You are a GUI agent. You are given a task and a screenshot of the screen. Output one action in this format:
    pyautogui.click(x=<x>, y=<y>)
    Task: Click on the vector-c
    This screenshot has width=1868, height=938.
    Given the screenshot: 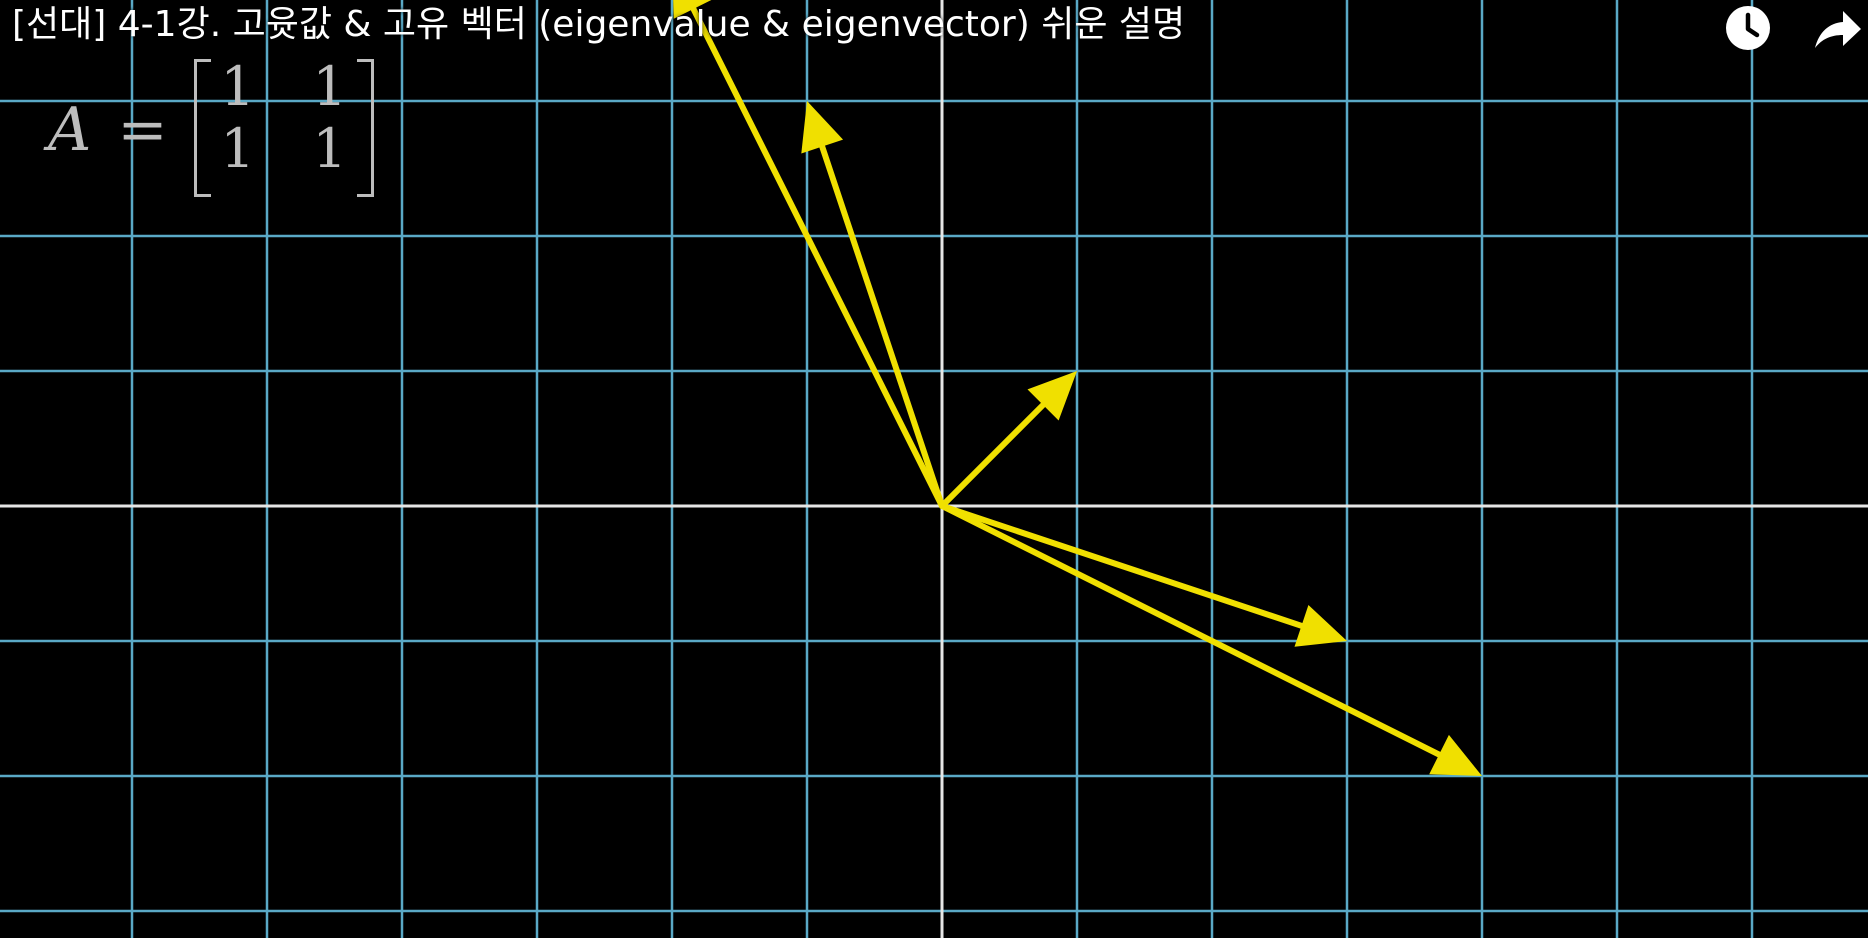 What is the action you would take?
    pyautogui.click(x=1143, y=575)
    